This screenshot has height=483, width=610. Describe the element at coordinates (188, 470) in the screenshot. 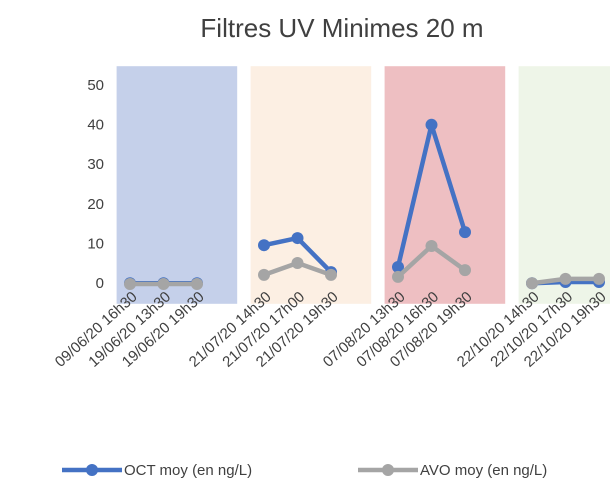

I see `legend-label: OCT moy (en ng/L)` at that location.